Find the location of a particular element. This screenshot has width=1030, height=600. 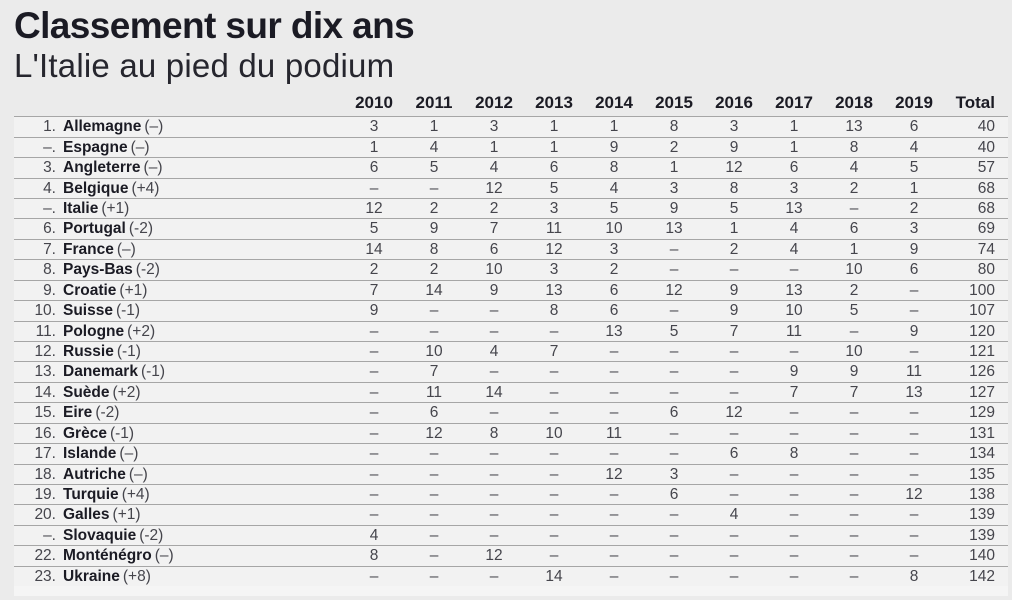

rank-change: (+4) is located at coordinates (135, 494).